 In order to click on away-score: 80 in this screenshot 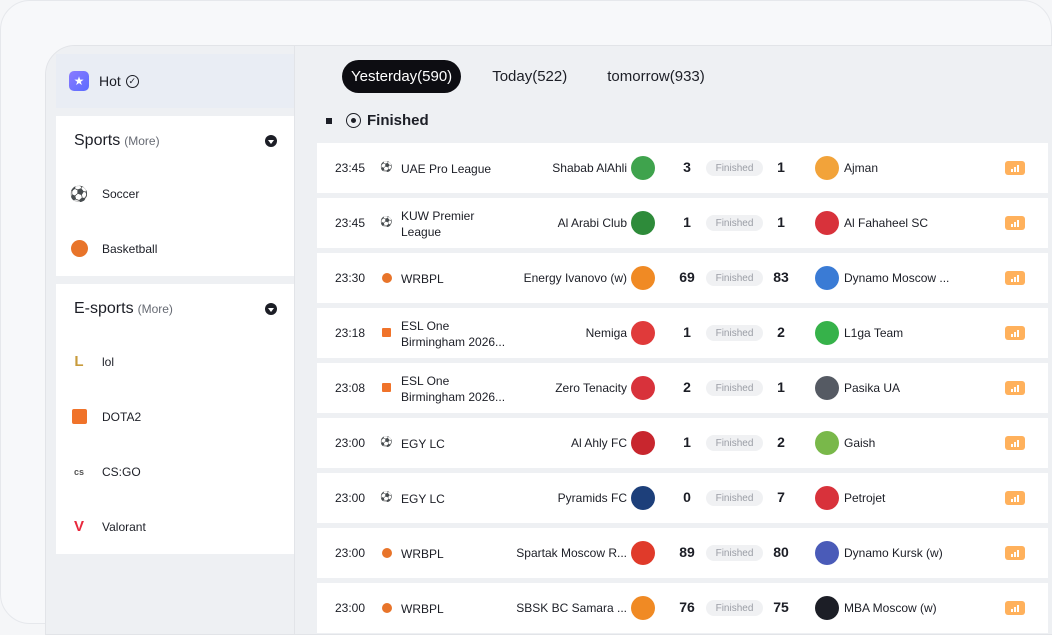, I will do `click(781, 552)`.